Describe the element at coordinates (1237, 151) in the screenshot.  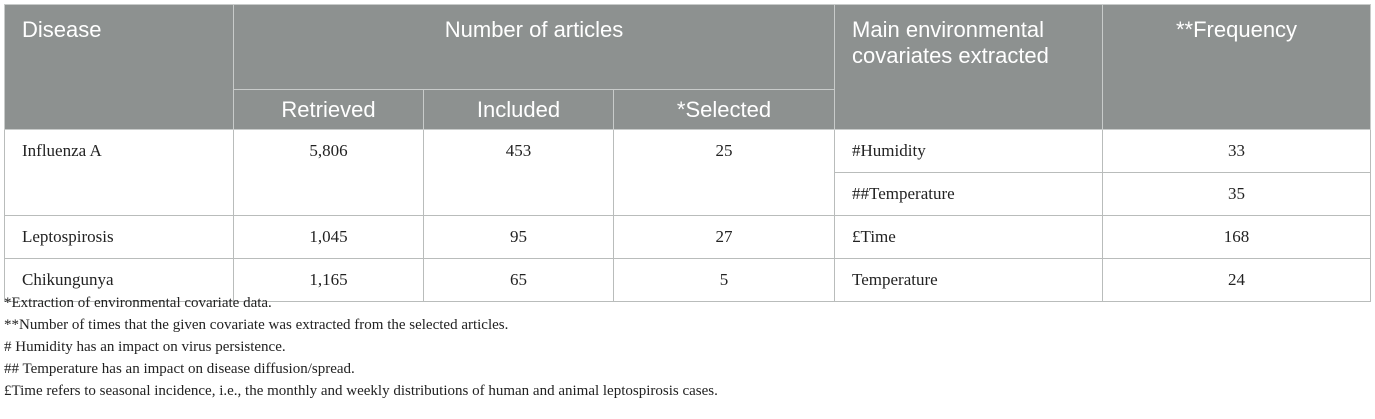
I see `cell-frequency: 33` at that location.